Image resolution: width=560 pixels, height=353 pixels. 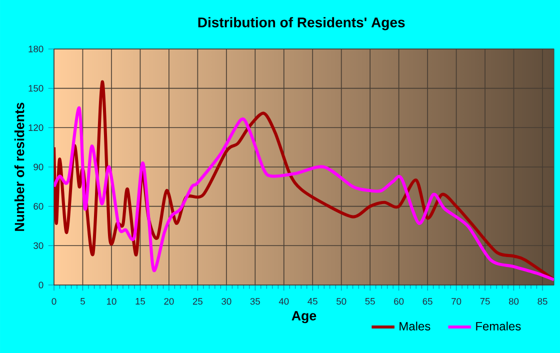 What do you see at coordinates (36, 49) in the screenshot?
I see `y-tick-label: 180` at bounding box center [36, 49].